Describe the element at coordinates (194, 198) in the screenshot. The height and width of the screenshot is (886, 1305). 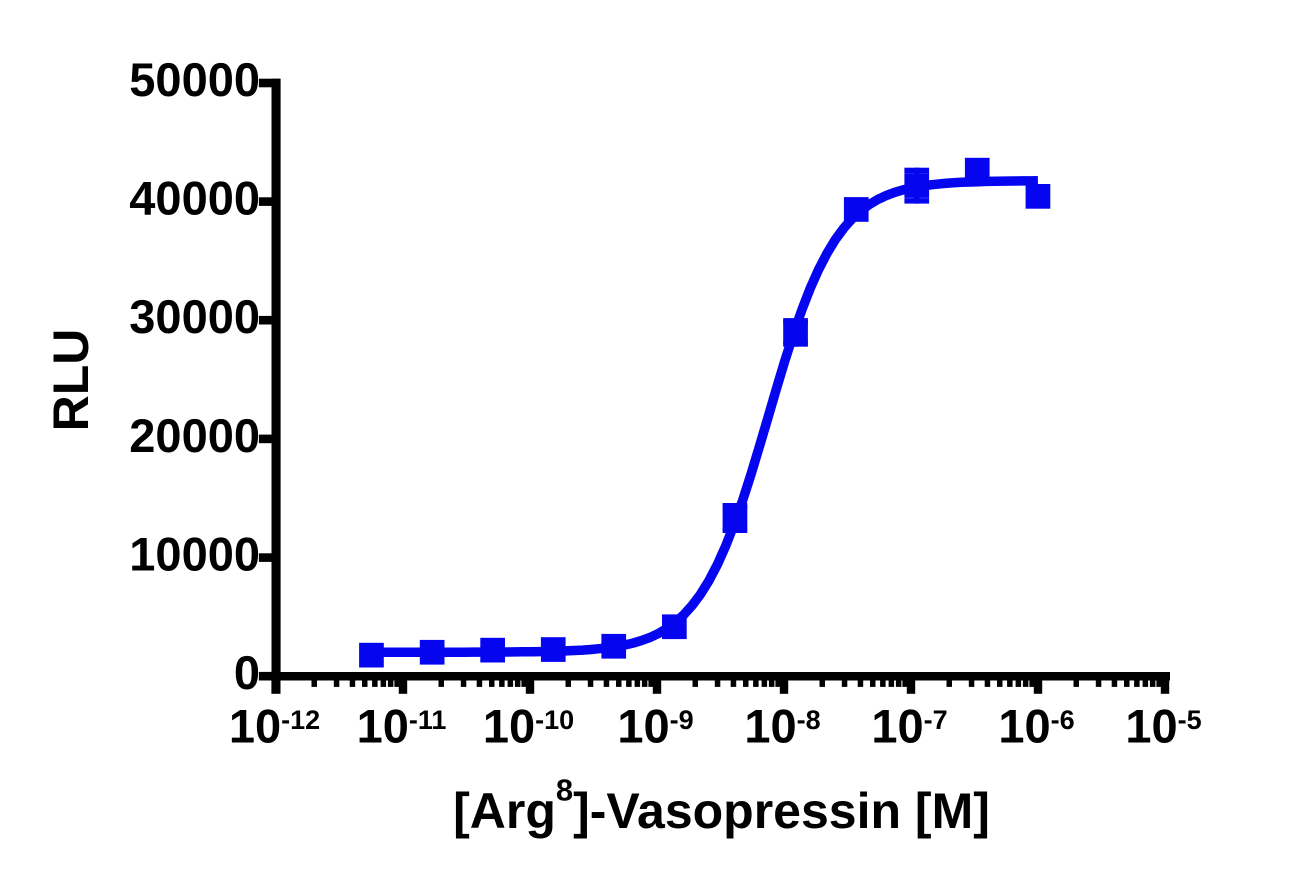
I see `svg-text: 40000` at that location.